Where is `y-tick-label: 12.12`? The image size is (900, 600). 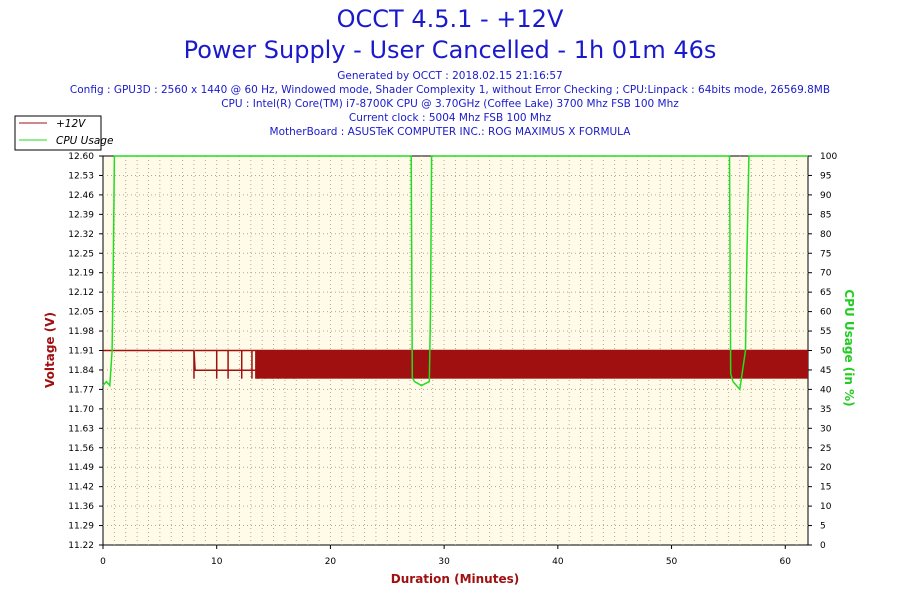 y-tick-label: 12.12 is located at coordinates (81, 293).